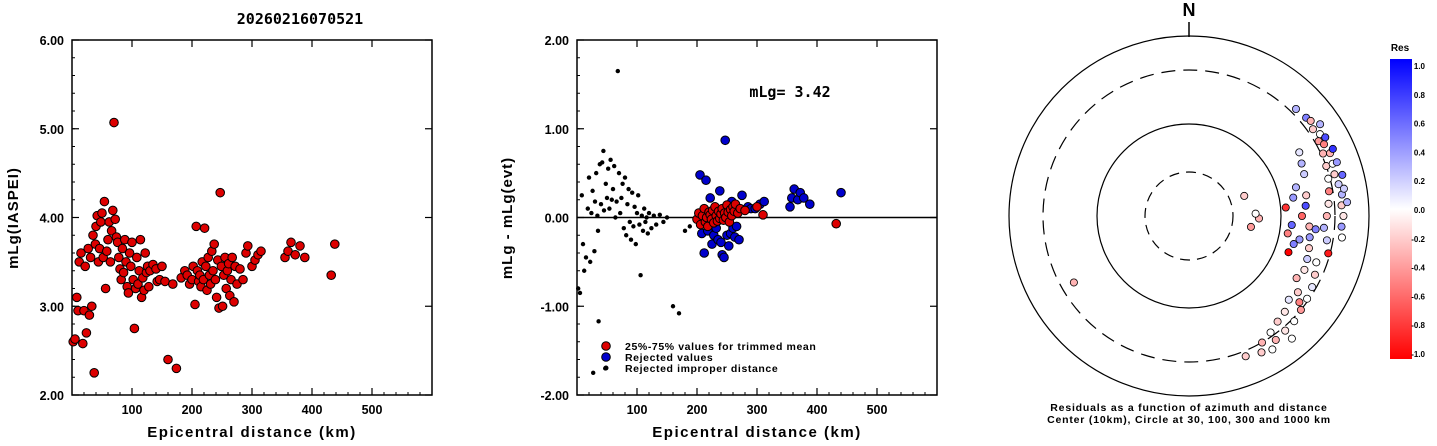 The width and height of the screenshot is (1437, 446). Describe the element at coordinates (669, 358) in the screenshot. I see `legend-label: Rejected values` at that location.